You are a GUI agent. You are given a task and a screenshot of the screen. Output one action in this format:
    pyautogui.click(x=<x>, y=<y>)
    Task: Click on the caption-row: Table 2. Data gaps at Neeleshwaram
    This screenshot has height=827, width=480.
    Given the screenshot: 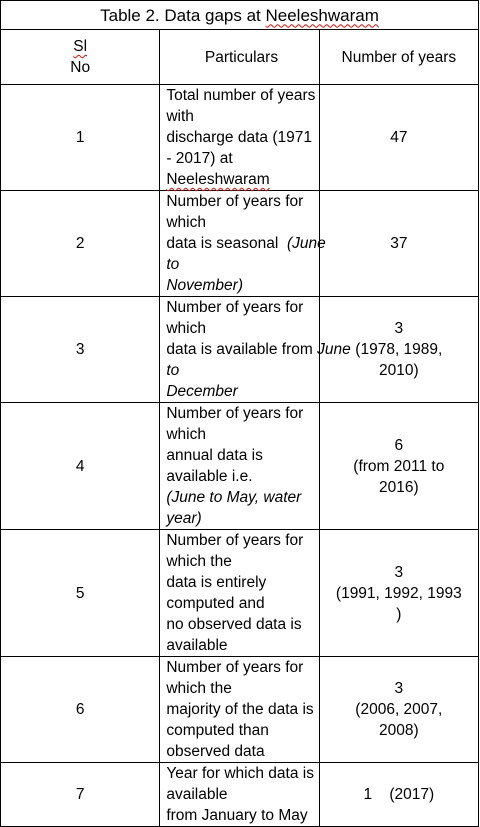 What is the action you would take?
    pyautogui.click(x=239, y=15)
    